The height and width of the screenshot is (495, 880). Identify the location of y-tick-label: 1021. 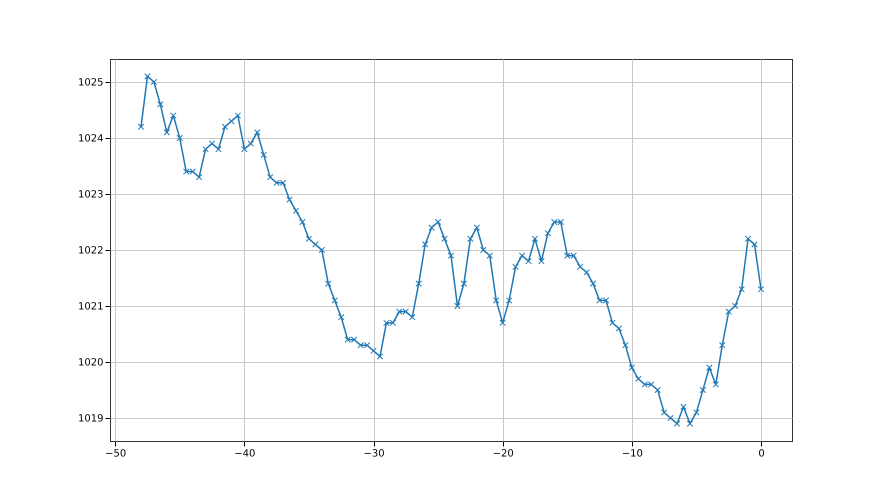
(91, 307).